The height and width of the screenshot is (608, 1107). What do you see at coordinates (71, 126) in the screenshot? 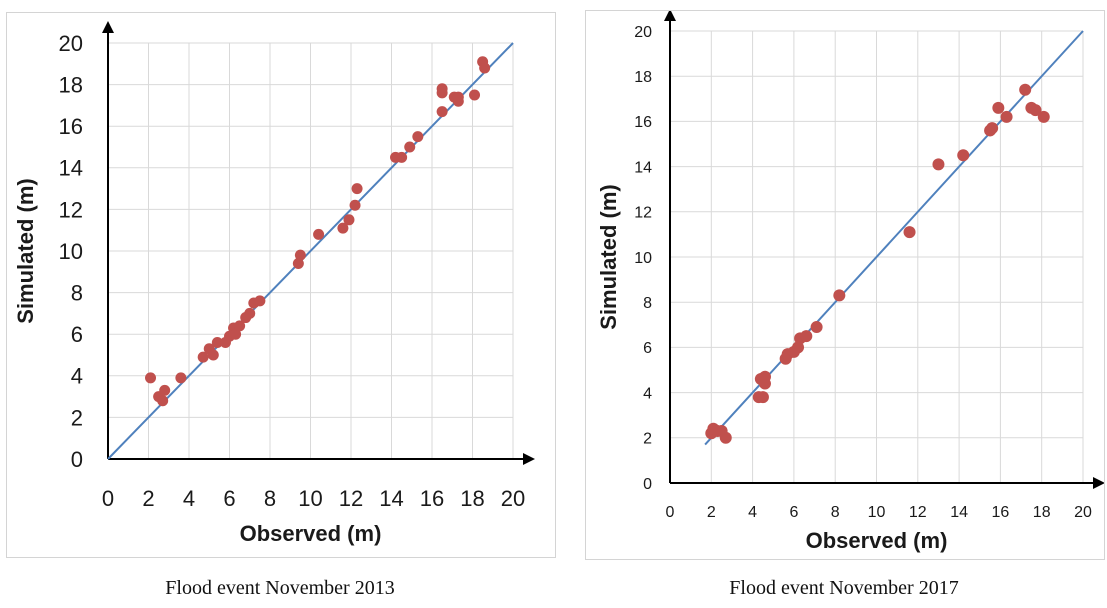
I see `y-tick-label: 16` at bounding box center [71, 126].